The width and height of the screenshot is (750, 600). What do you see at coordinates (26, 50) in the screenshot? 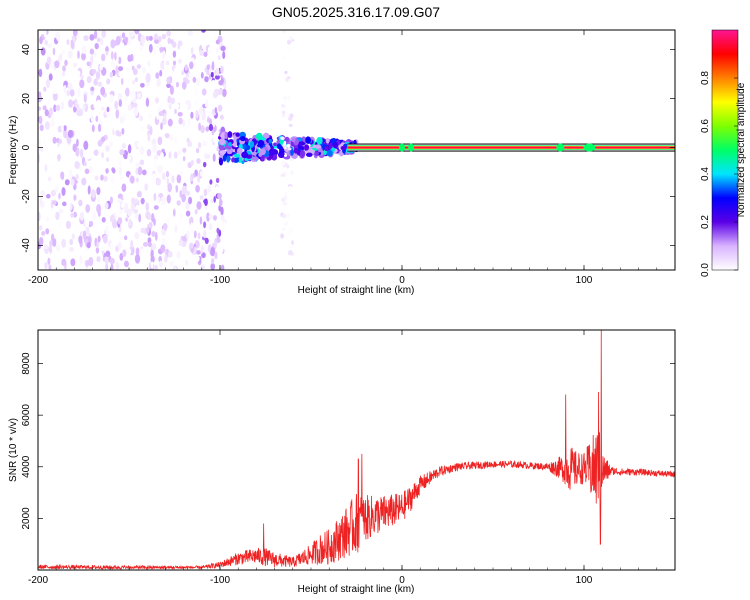
I see `spectrogram-y-tick-label: 40` at bounding box center [26, 50].